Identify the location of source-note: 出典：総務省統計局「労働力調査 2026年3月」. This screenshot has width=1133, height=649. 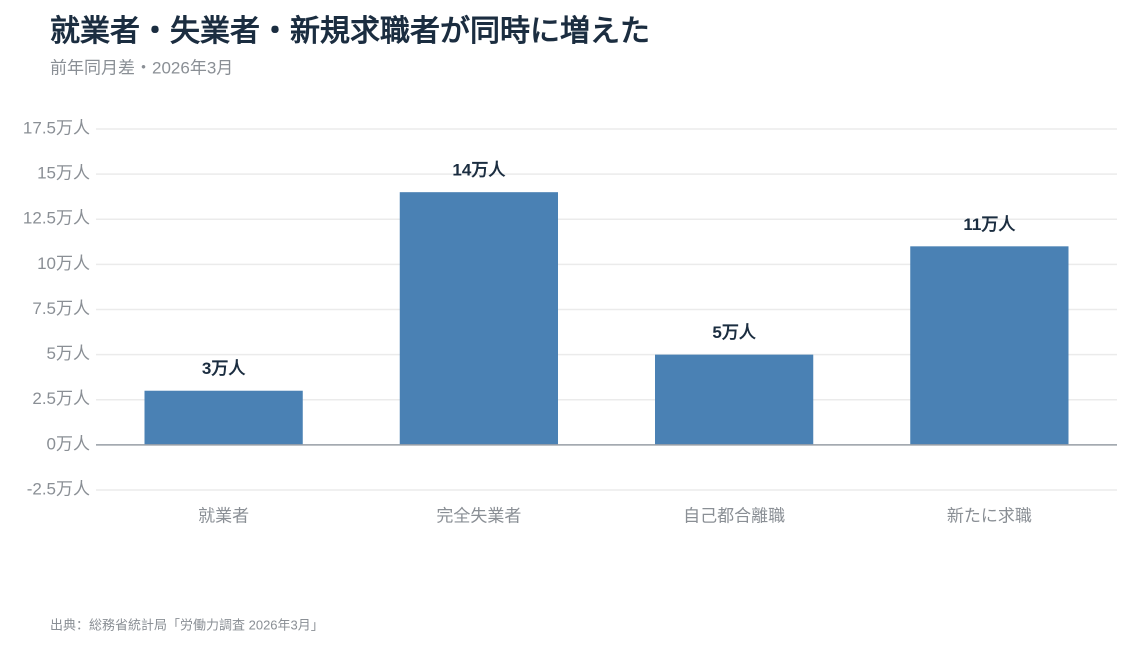
(187, 624).